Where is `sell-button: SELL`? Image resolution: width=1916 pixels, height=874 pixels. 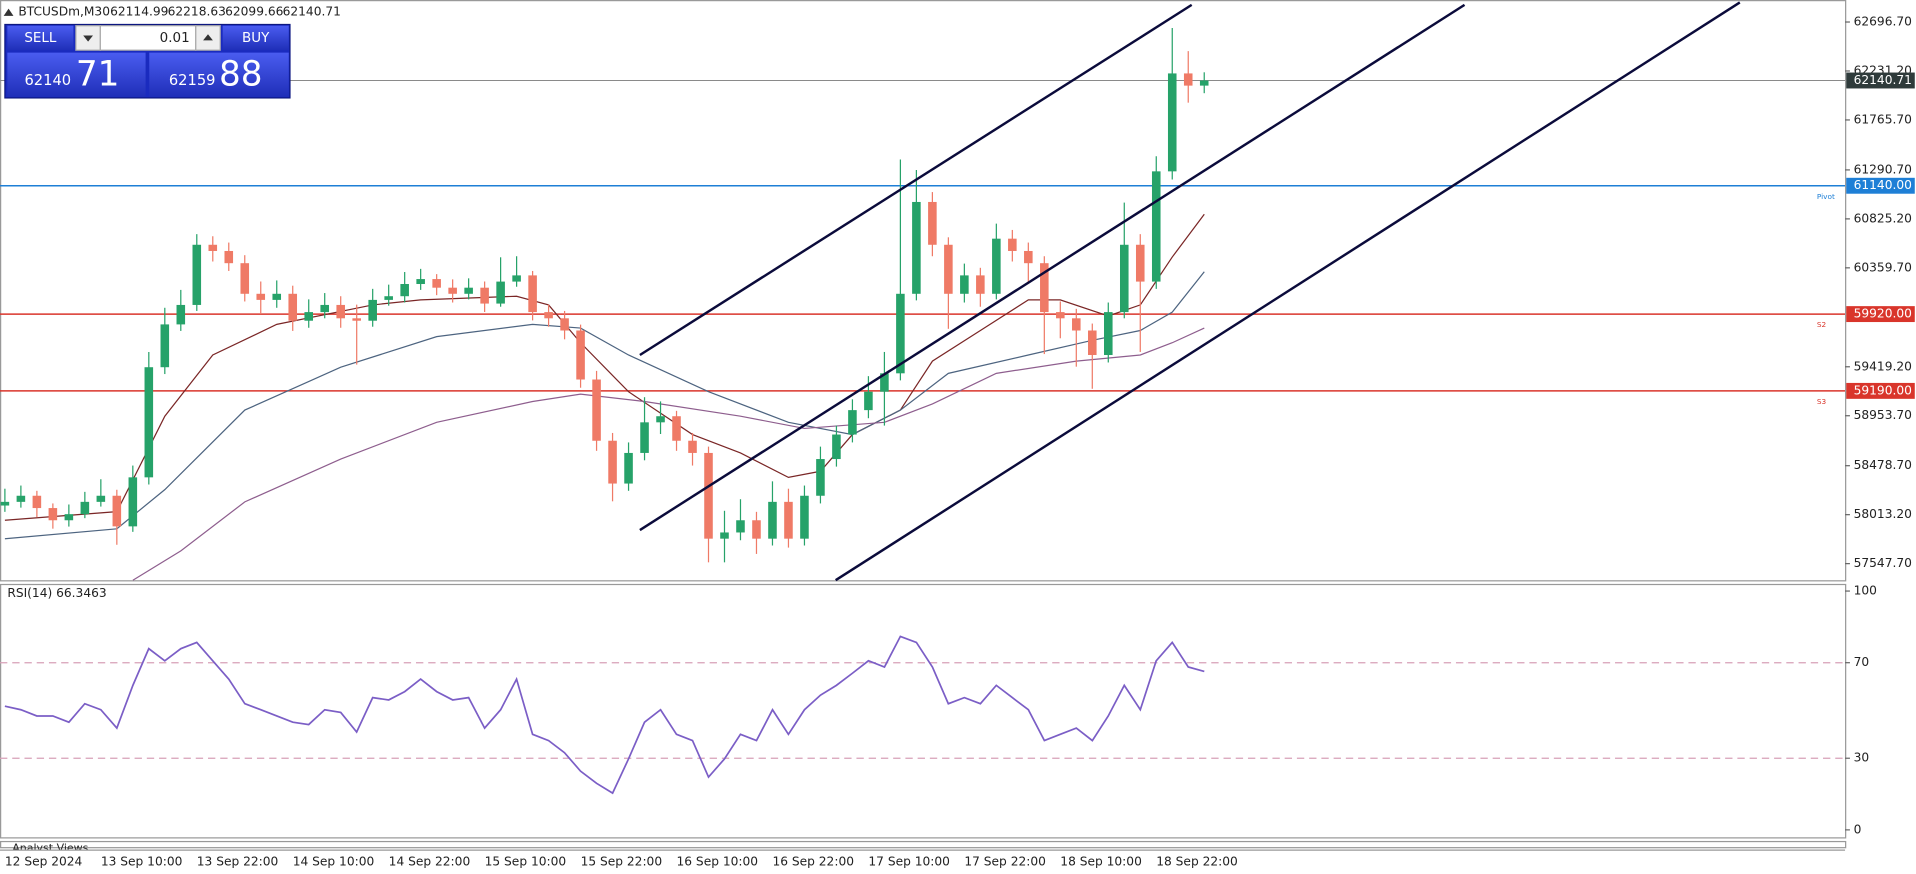 sell-button: SELL is located at coordinates (40, 38).